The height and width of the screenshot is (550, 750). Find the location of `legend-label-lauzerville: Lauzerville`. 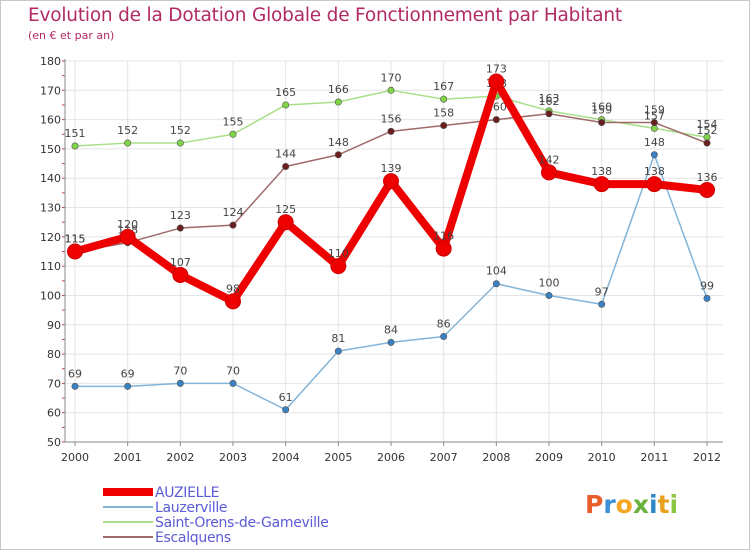

legend-label-lauzerville: Lauzerville is located at coordinates (191, 508).